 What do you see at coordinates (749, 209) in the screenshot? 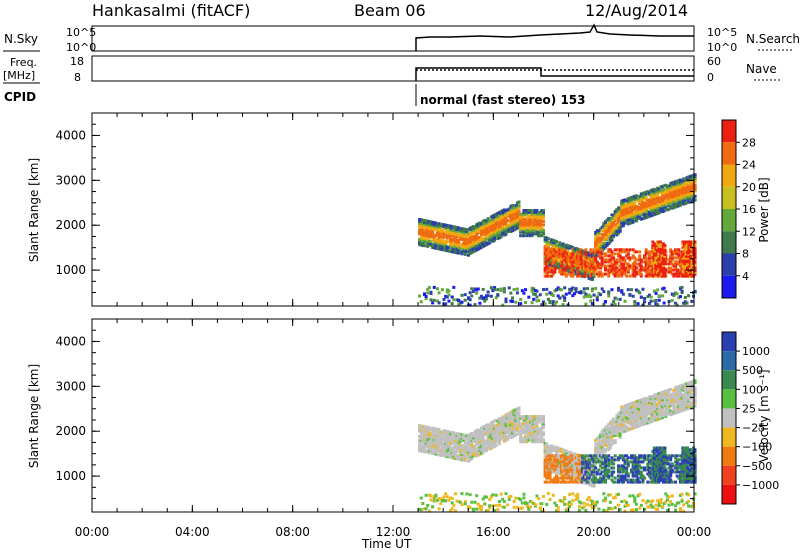
I see `colorbar-tick-label: 16` at bounding box center [749, 209].